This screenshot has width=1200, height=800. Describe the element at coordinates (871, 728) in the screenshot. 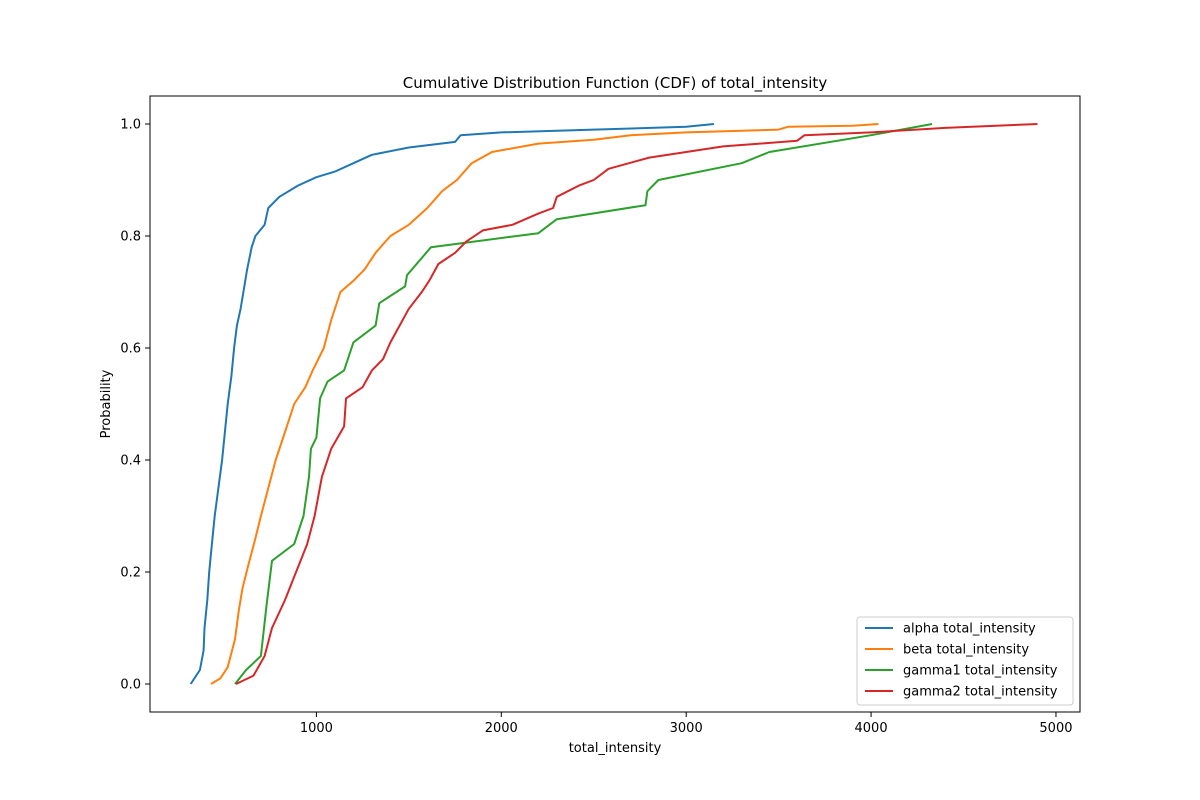

I see `x-tick-label: 4000` at that location.